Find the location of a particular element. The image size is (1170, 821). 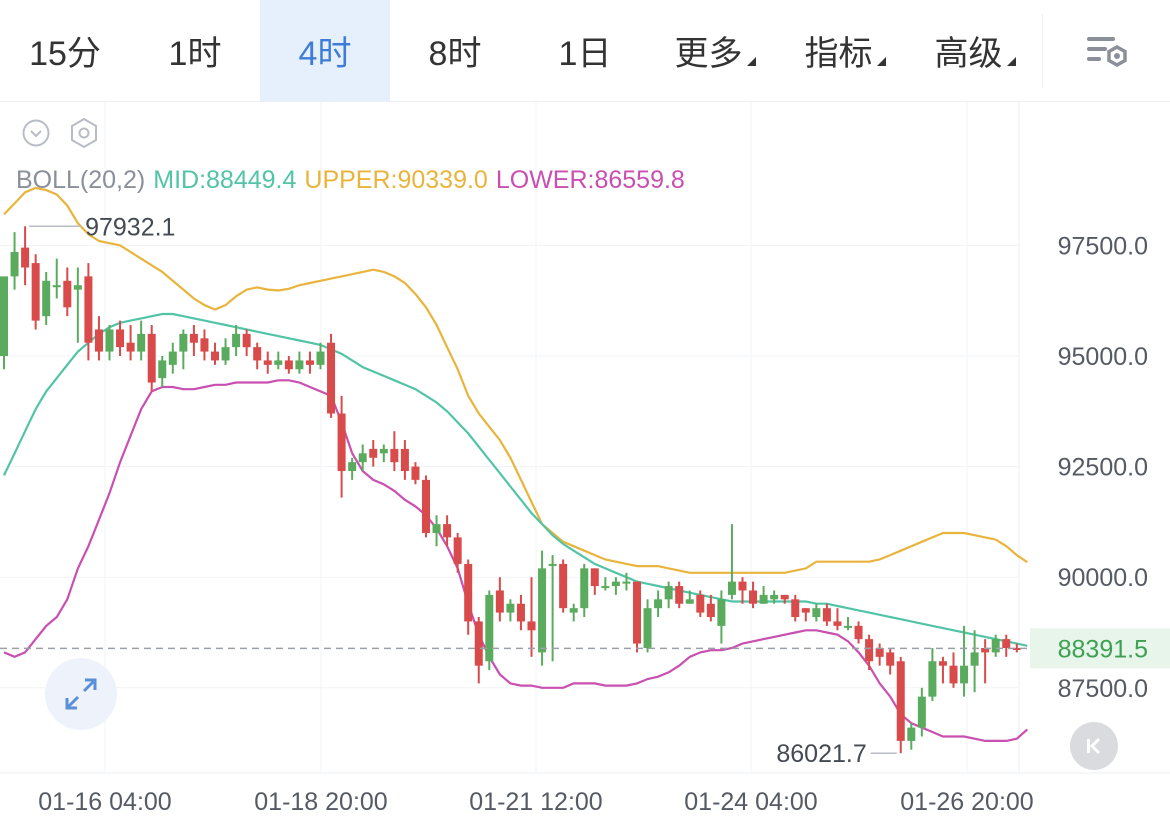

tab-interval-3: 8时 is located at coordinates (455, 50).